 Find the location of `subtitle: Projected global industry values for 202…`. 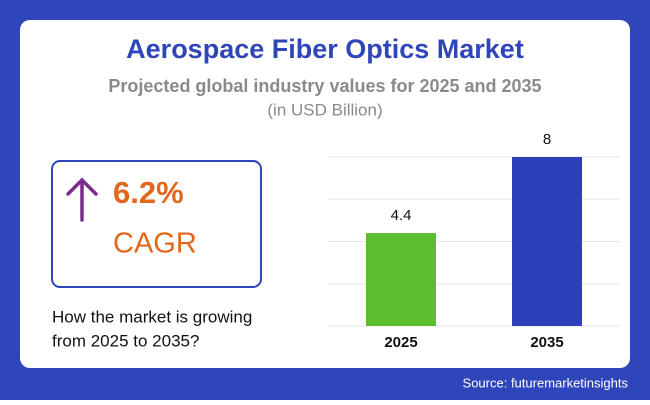

subtitle: Projected global industry values for 202… is located at coordinates (324, 86).